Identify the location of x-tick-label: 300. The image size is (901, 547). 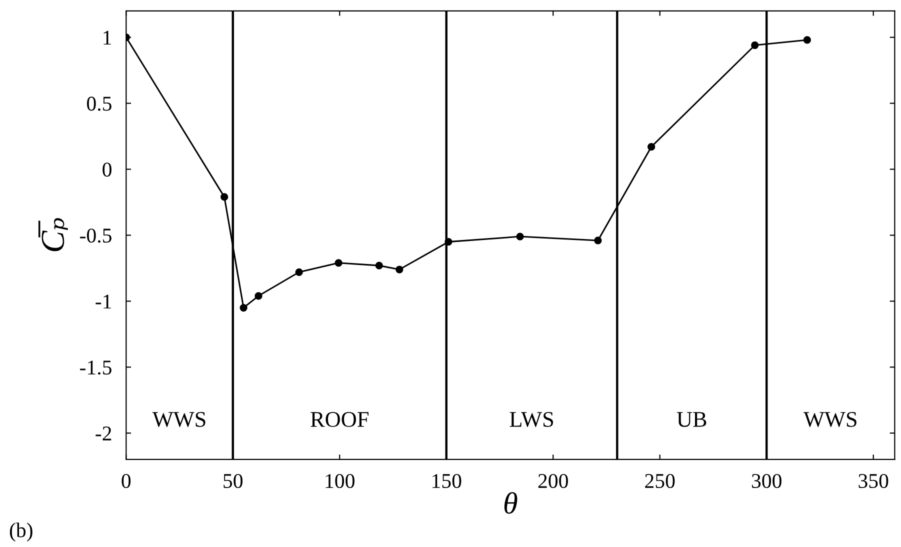
(767, 481).